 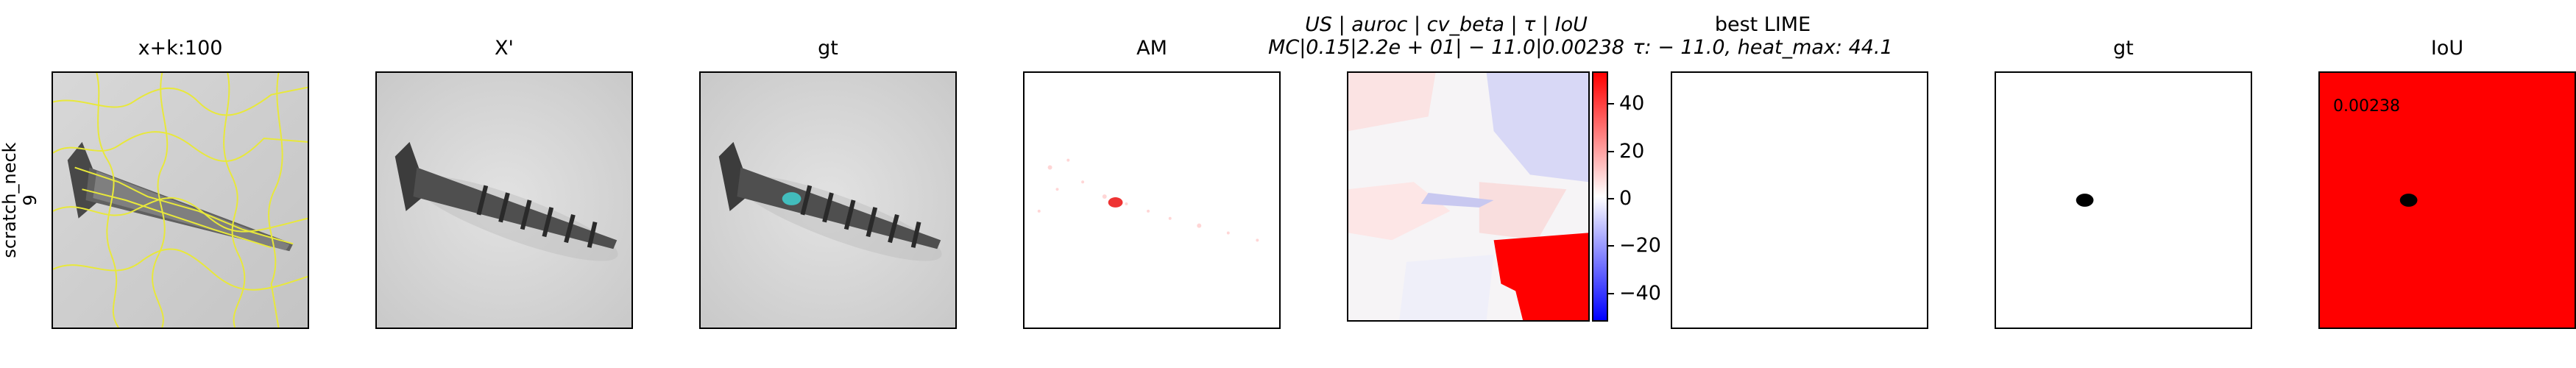 I want to click on iou-blob, so click(x=2408, y=200).